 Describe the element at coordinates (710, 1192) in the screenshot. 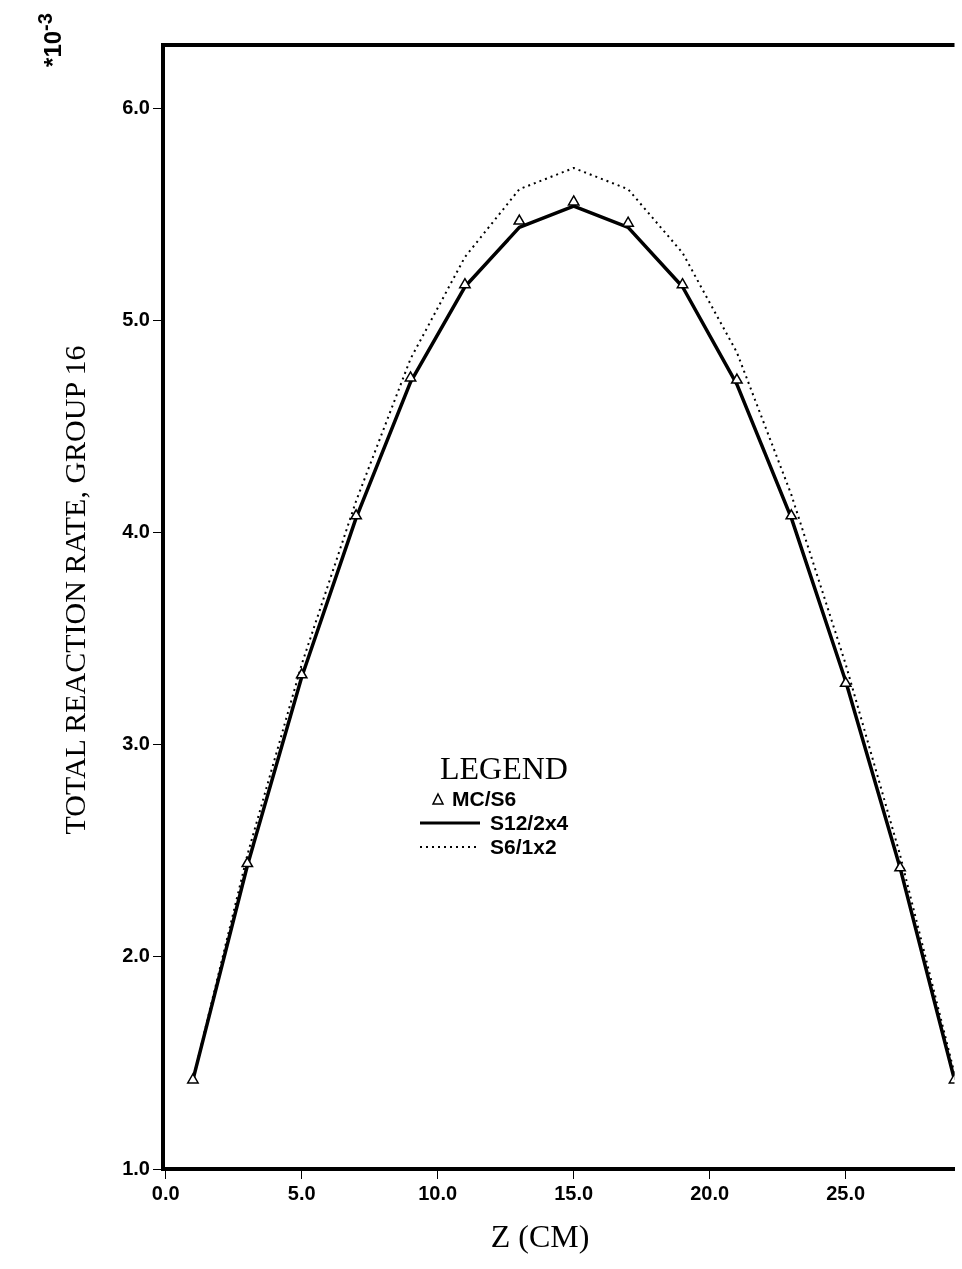

I see `x-tick-label: 20.0` at that location.